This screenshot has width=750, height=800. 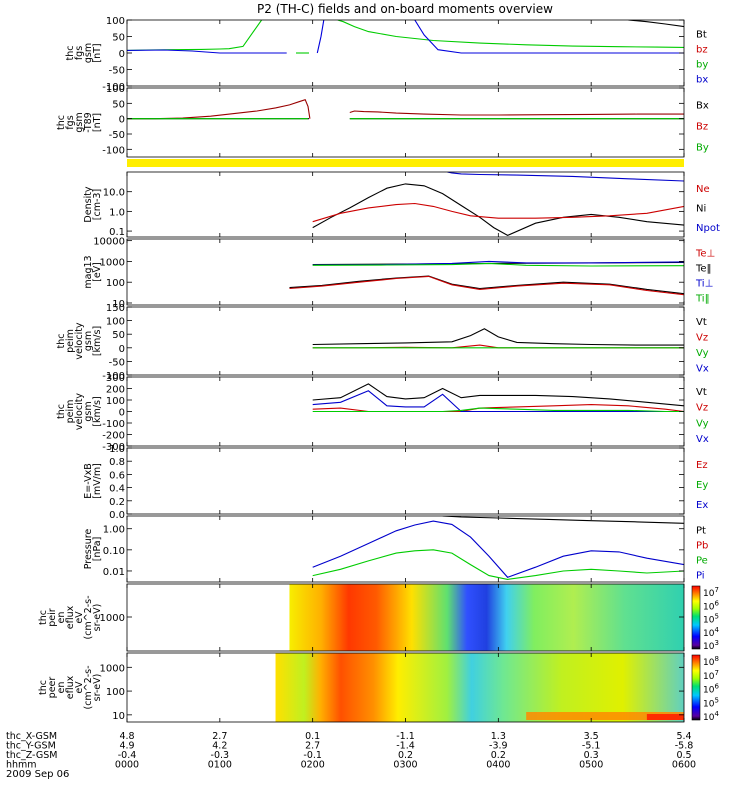 What do you see at coordinates (126, 746) in the screenshot?
I see `ephemeris-value: 4.9` at bounding box center [126, 746].